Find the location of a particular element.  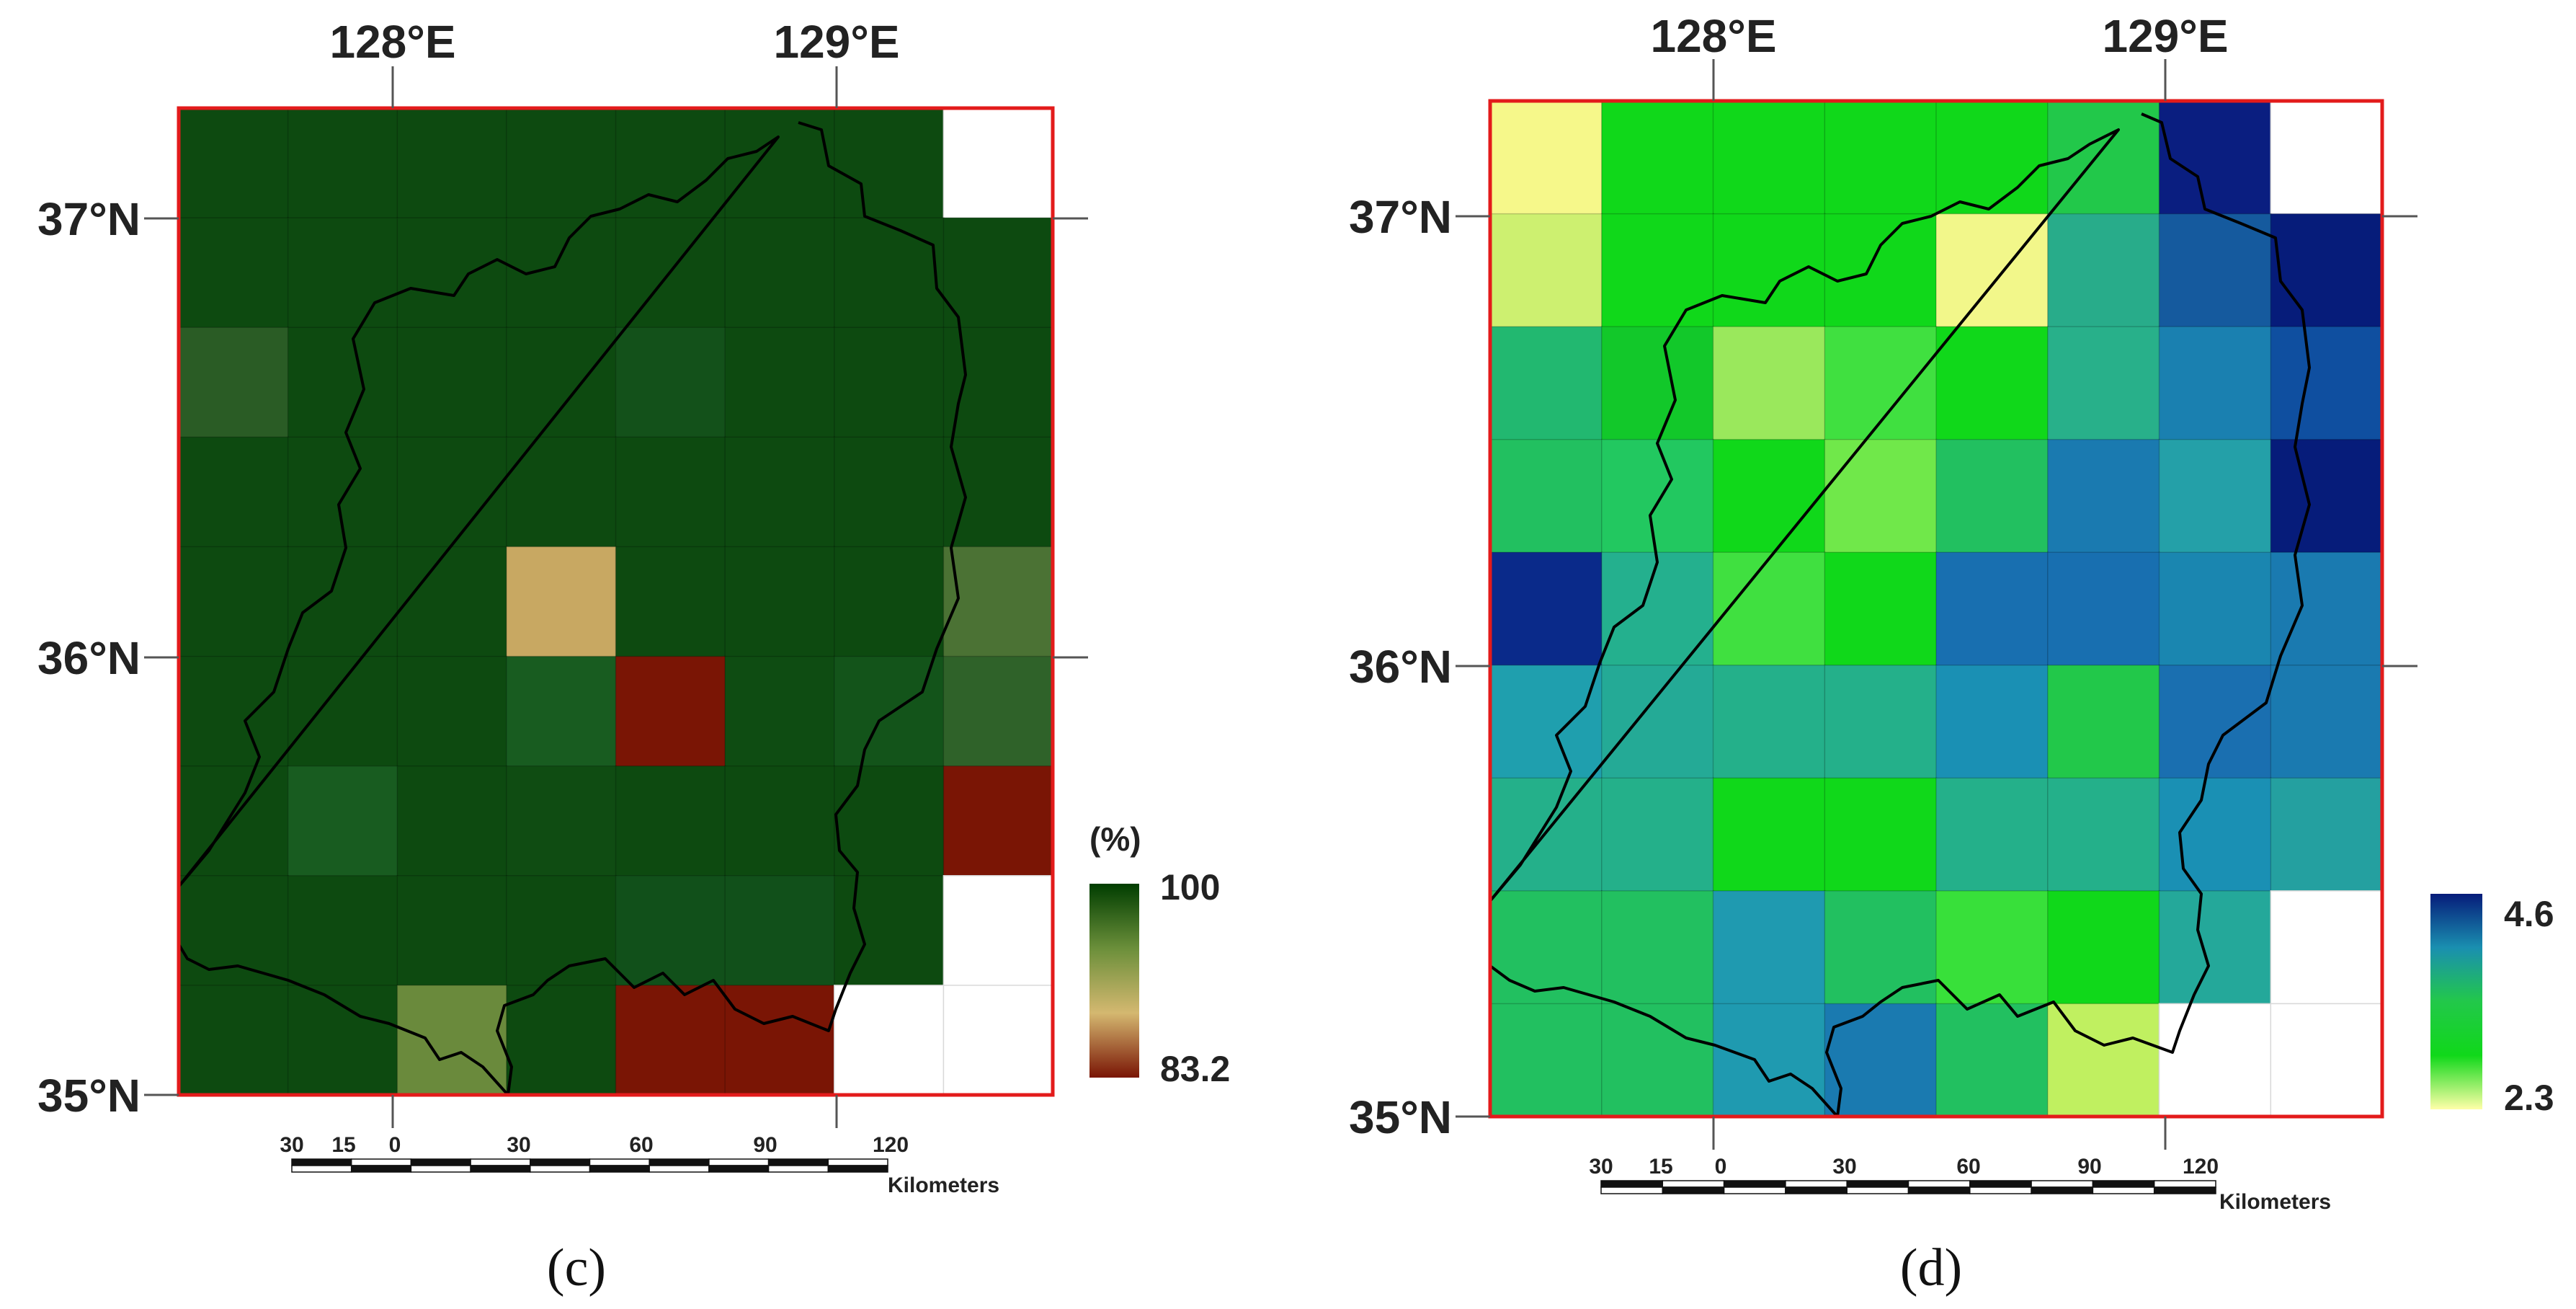

lat-label-35-d: 35°N is located at coordinates (1400, 1117).